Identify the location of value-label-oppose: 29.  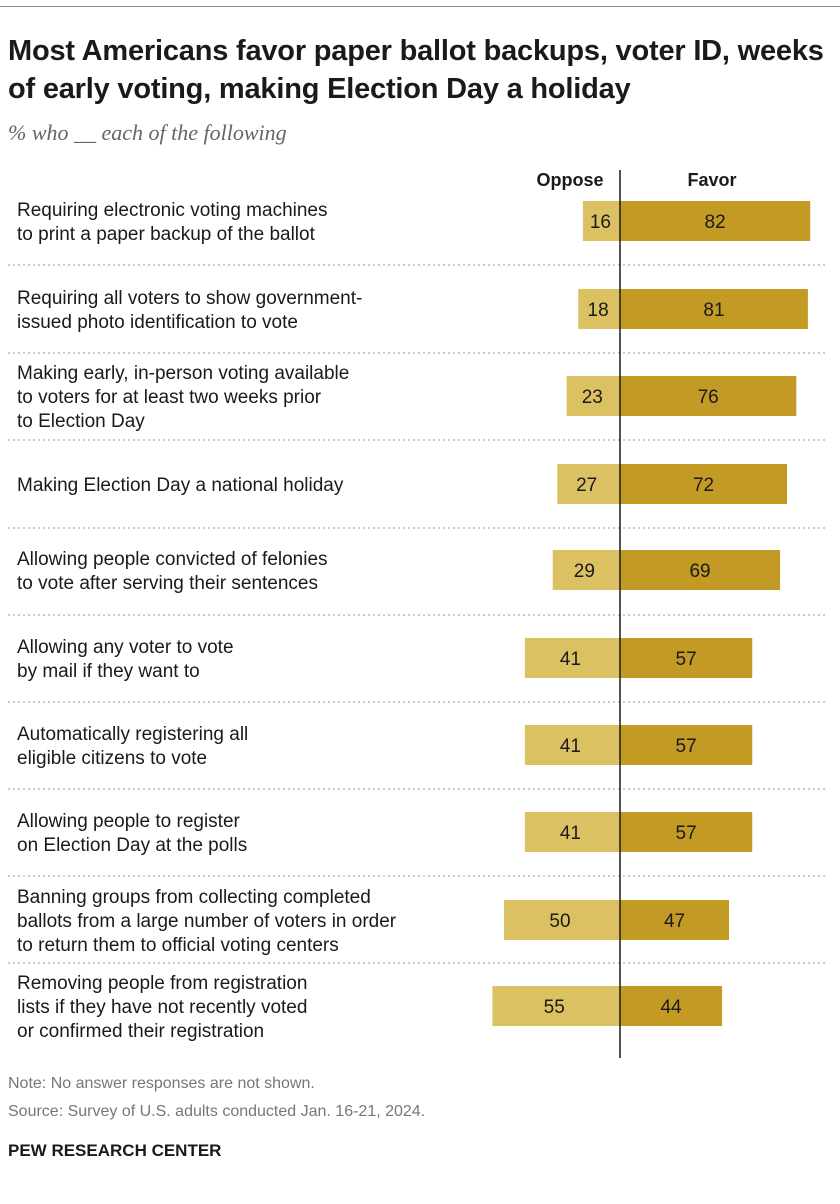
(584, 571).